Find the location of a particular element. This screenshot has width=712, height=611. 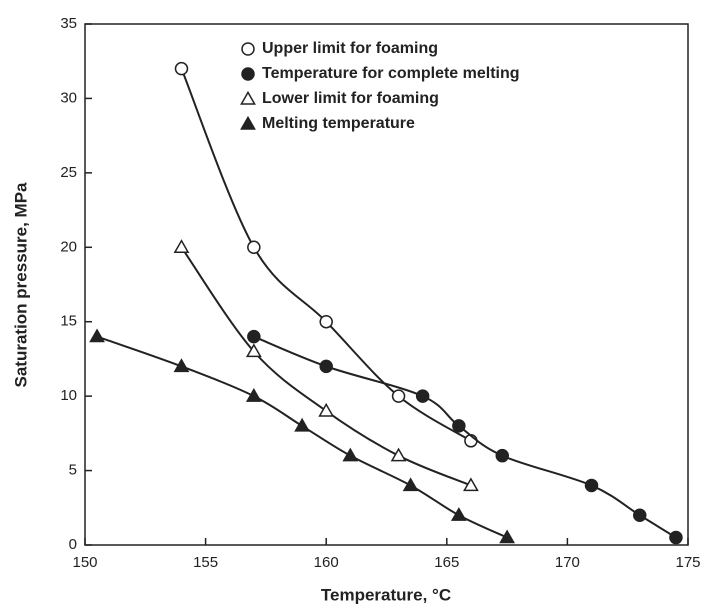

legend-label: Melting temperature is located at coordinates (338, 123).